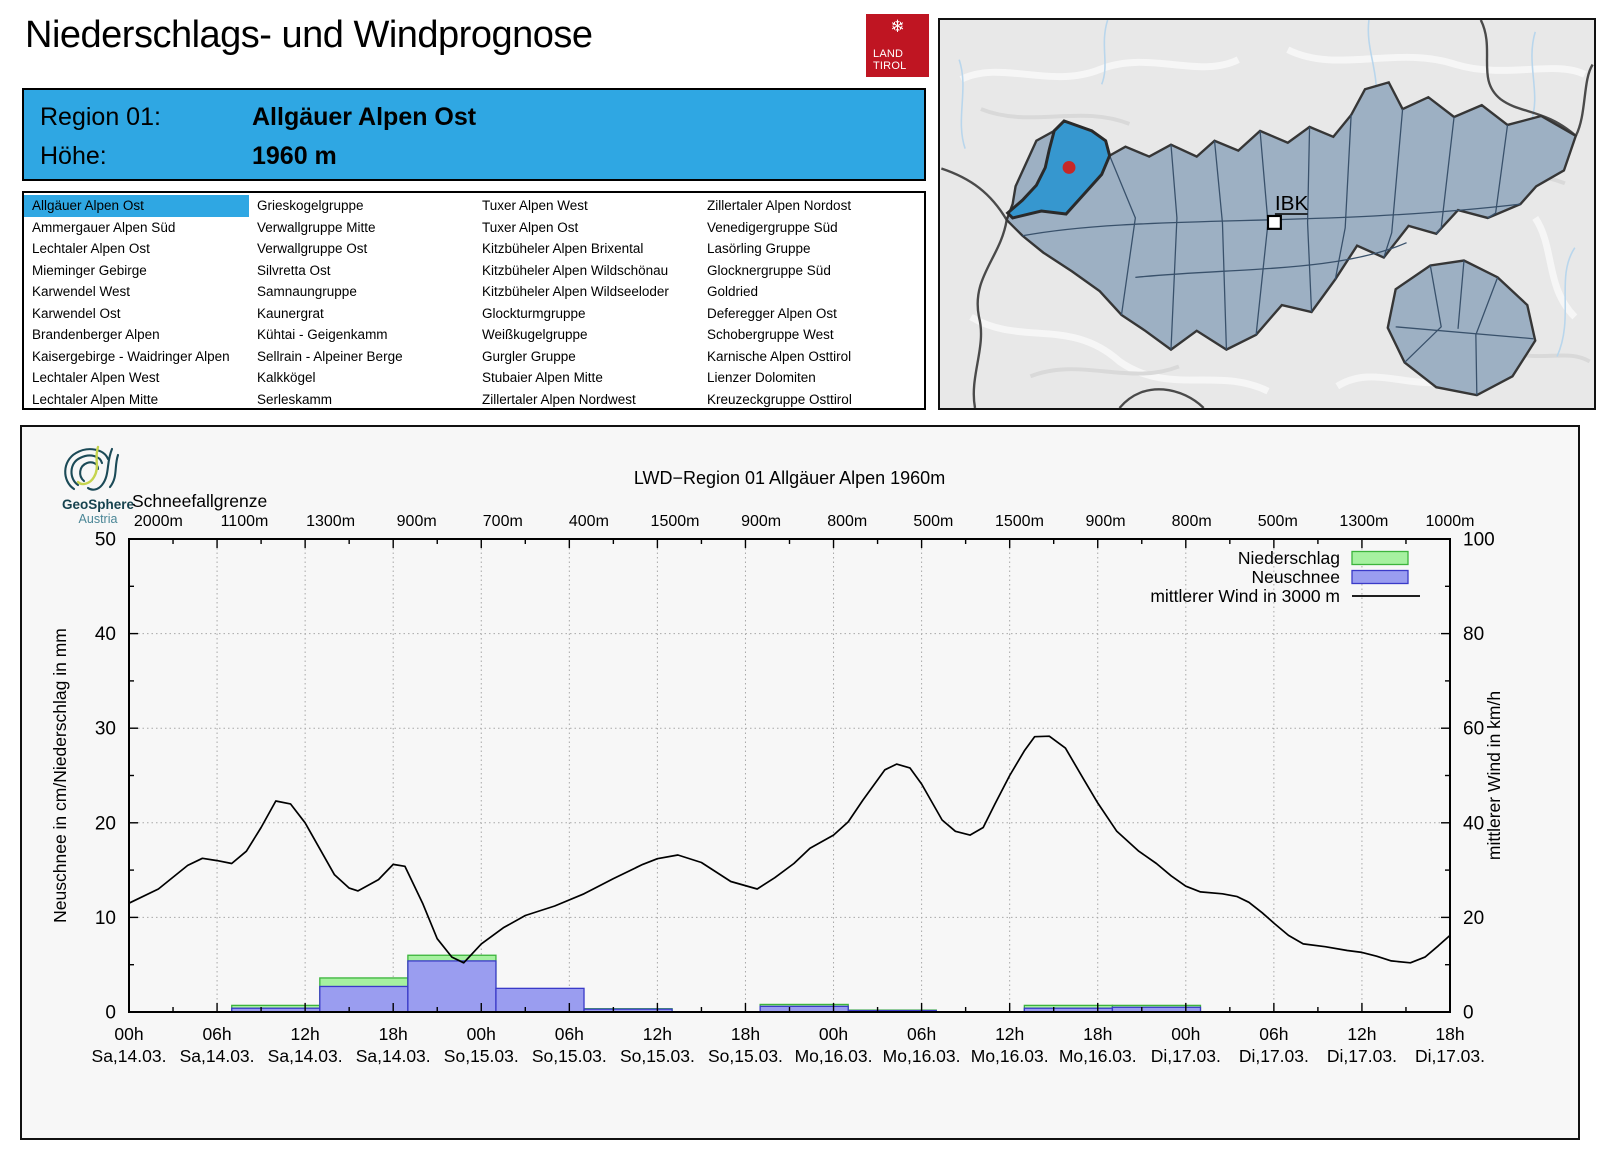 The height and width of the screenshot is (1153, 1600). I want to click on y-axis-left-ticklabel: 40, so click(105, 634).